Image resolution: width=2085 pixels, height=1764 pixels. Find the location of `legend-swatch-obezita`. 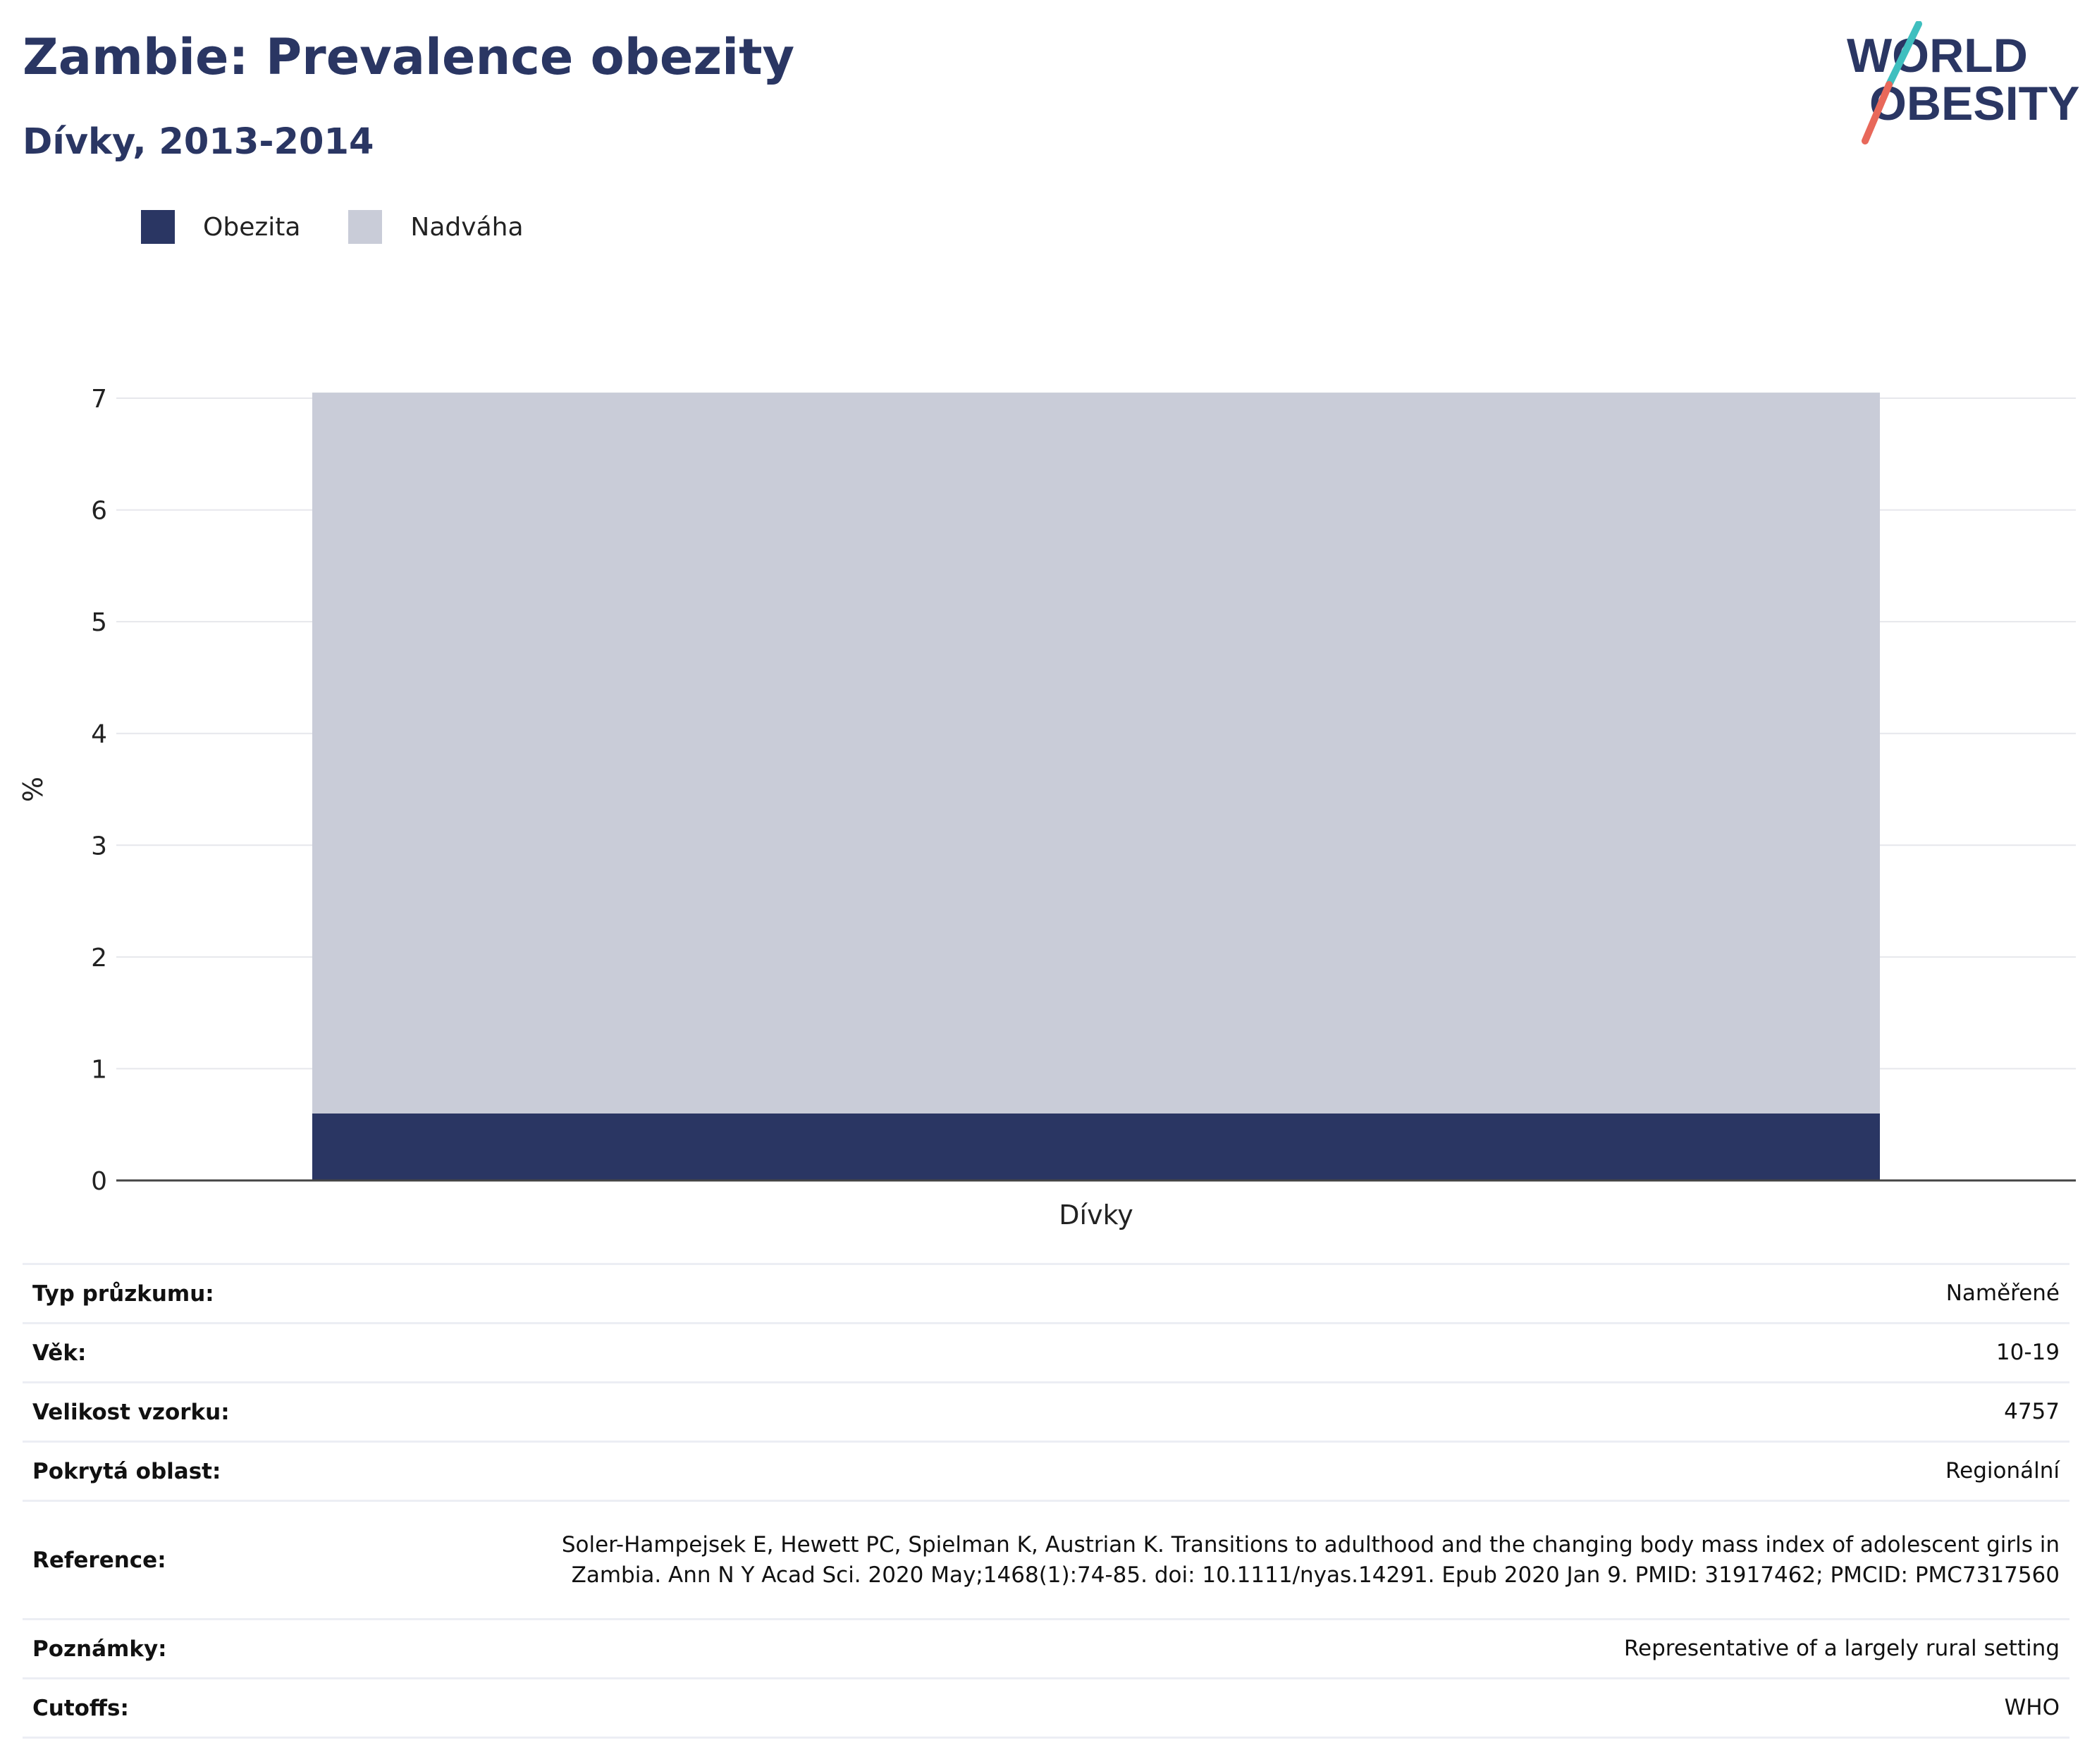

legend-swatch-obezita is located at coordinates (158, 227).